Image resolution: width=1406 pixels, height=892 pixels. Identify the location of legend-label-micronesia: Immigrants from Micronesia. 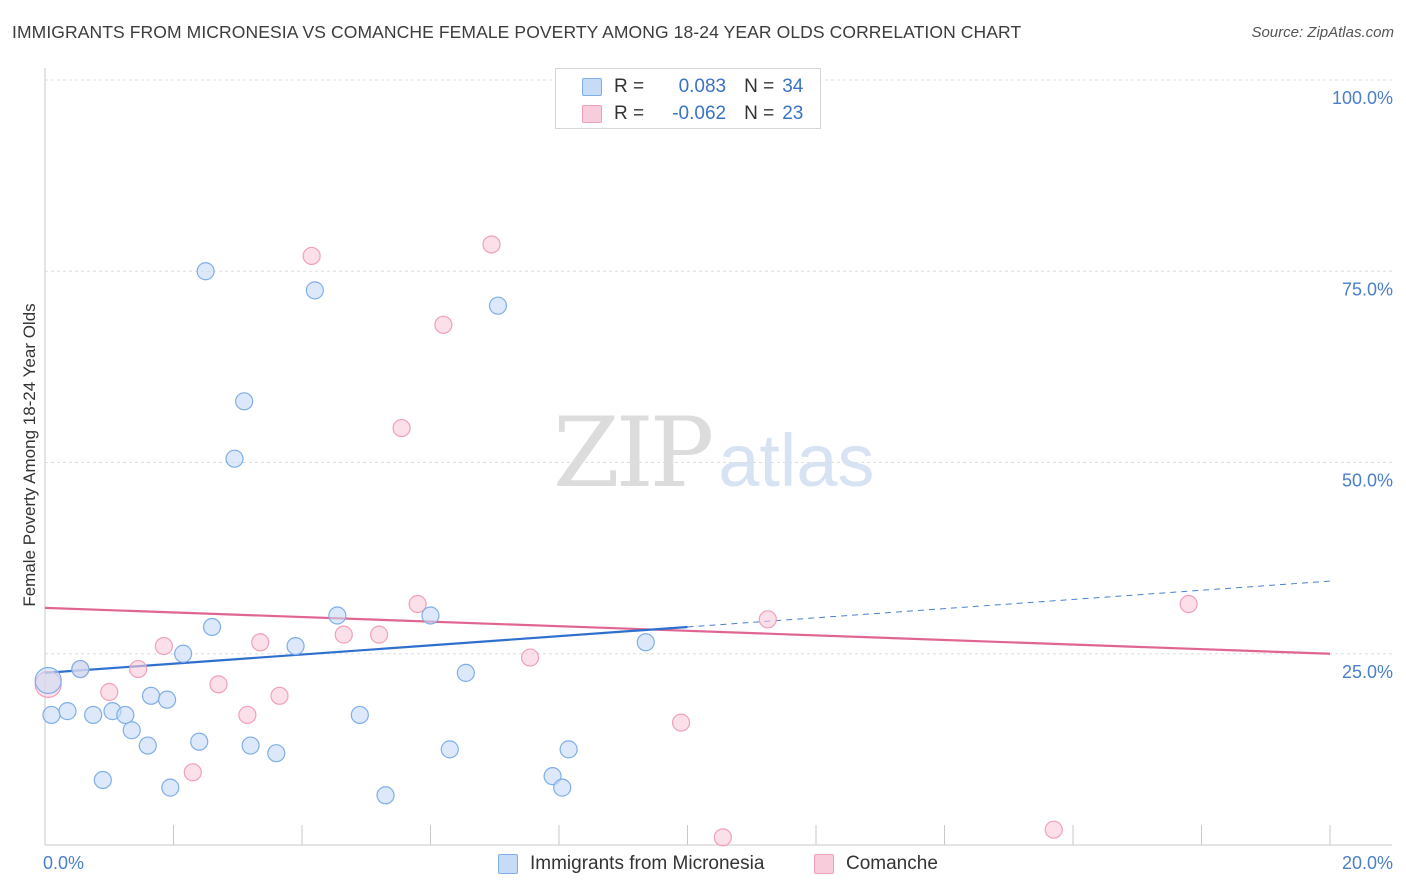
(647, 863).